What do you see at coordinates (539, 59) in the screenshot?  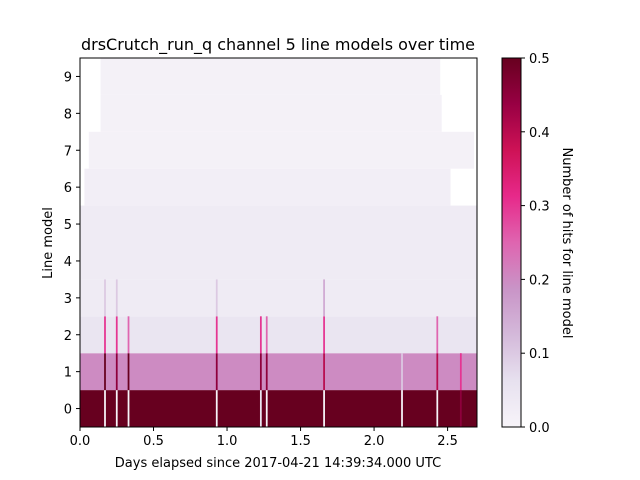 I see `colorbar-tick-label: 0.5` at bounding box center [539, 59].